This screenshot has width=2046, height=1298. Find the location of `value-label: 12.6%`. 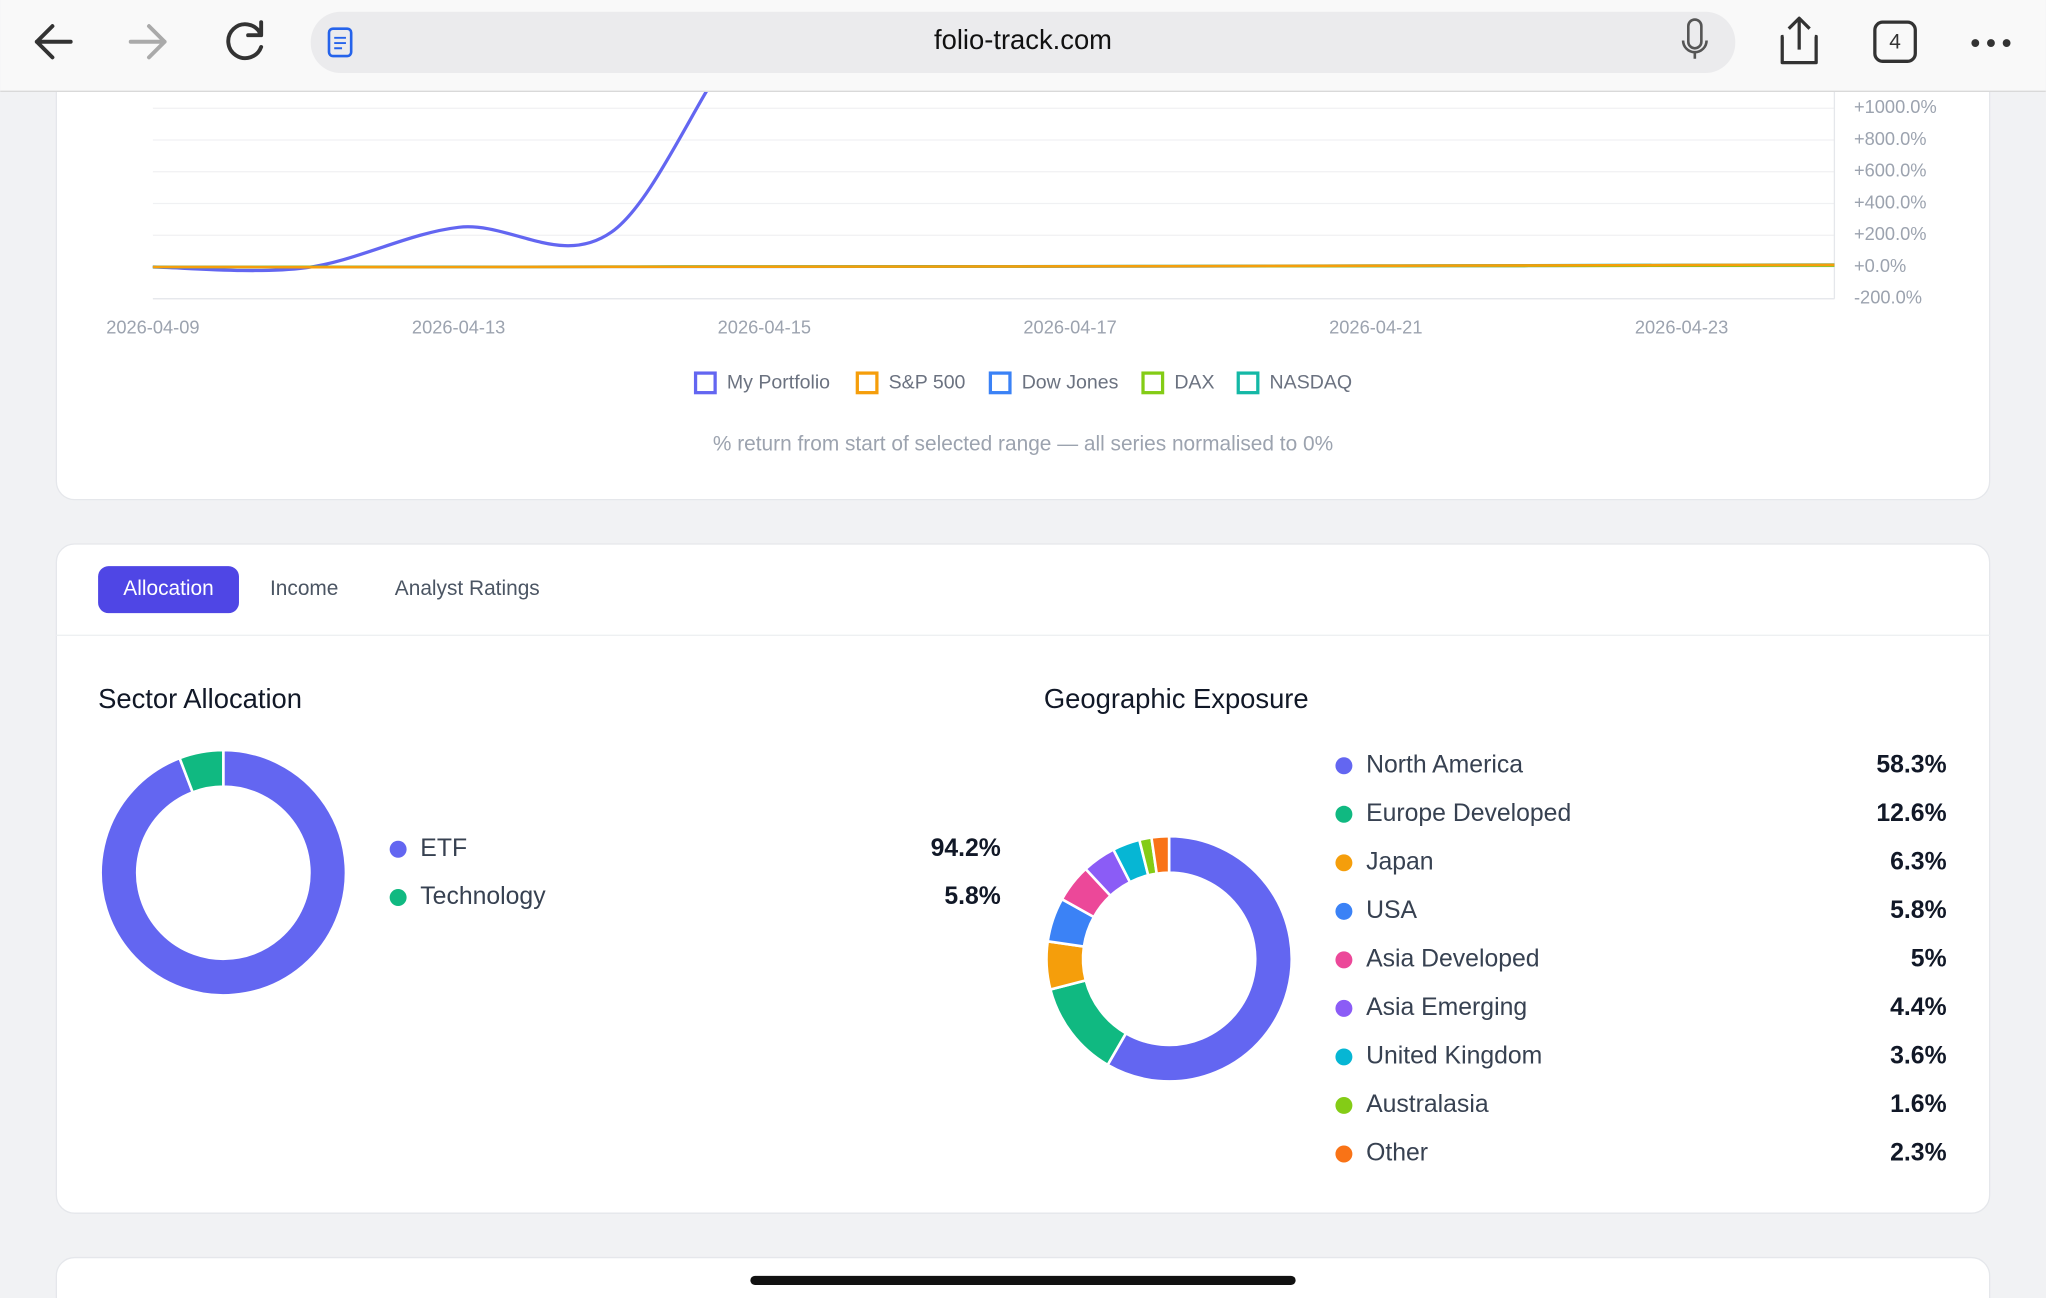

value-label: 12.6% is located at coordinates (1911, 813).